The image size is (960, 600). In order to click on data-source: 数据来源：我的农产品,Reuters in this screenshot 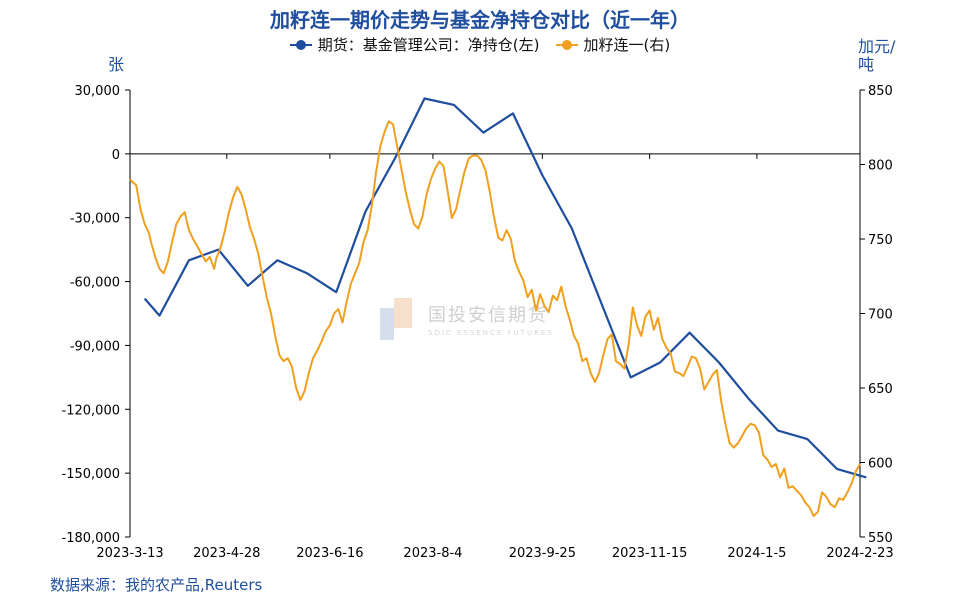, I will do `click(156, 585)`.